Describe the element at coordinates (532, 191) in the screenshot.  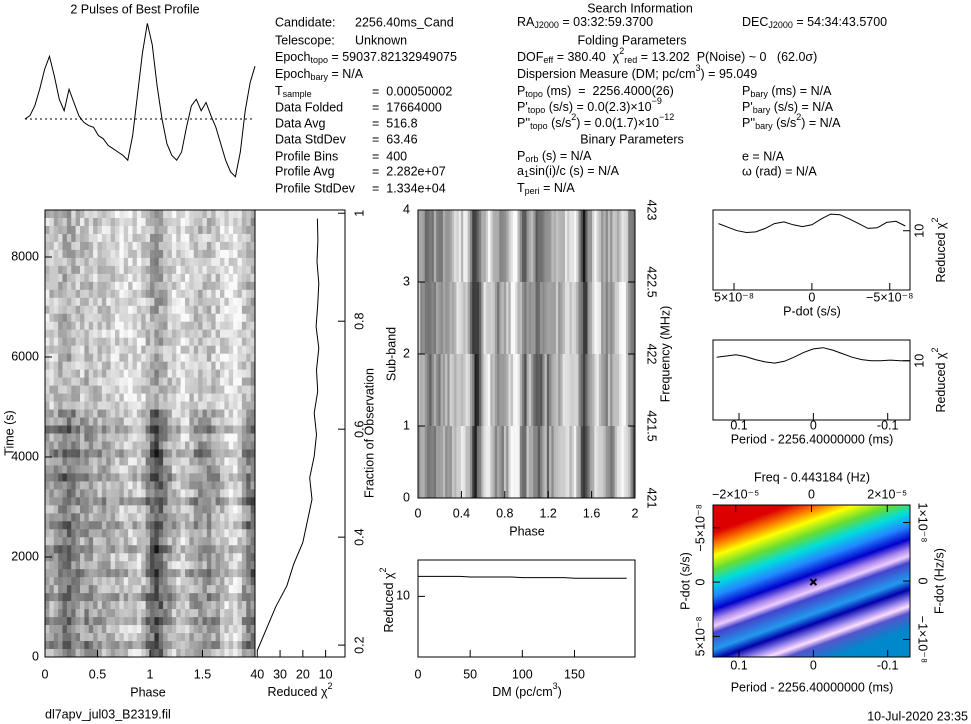
I see `text-part: peri` at that location.